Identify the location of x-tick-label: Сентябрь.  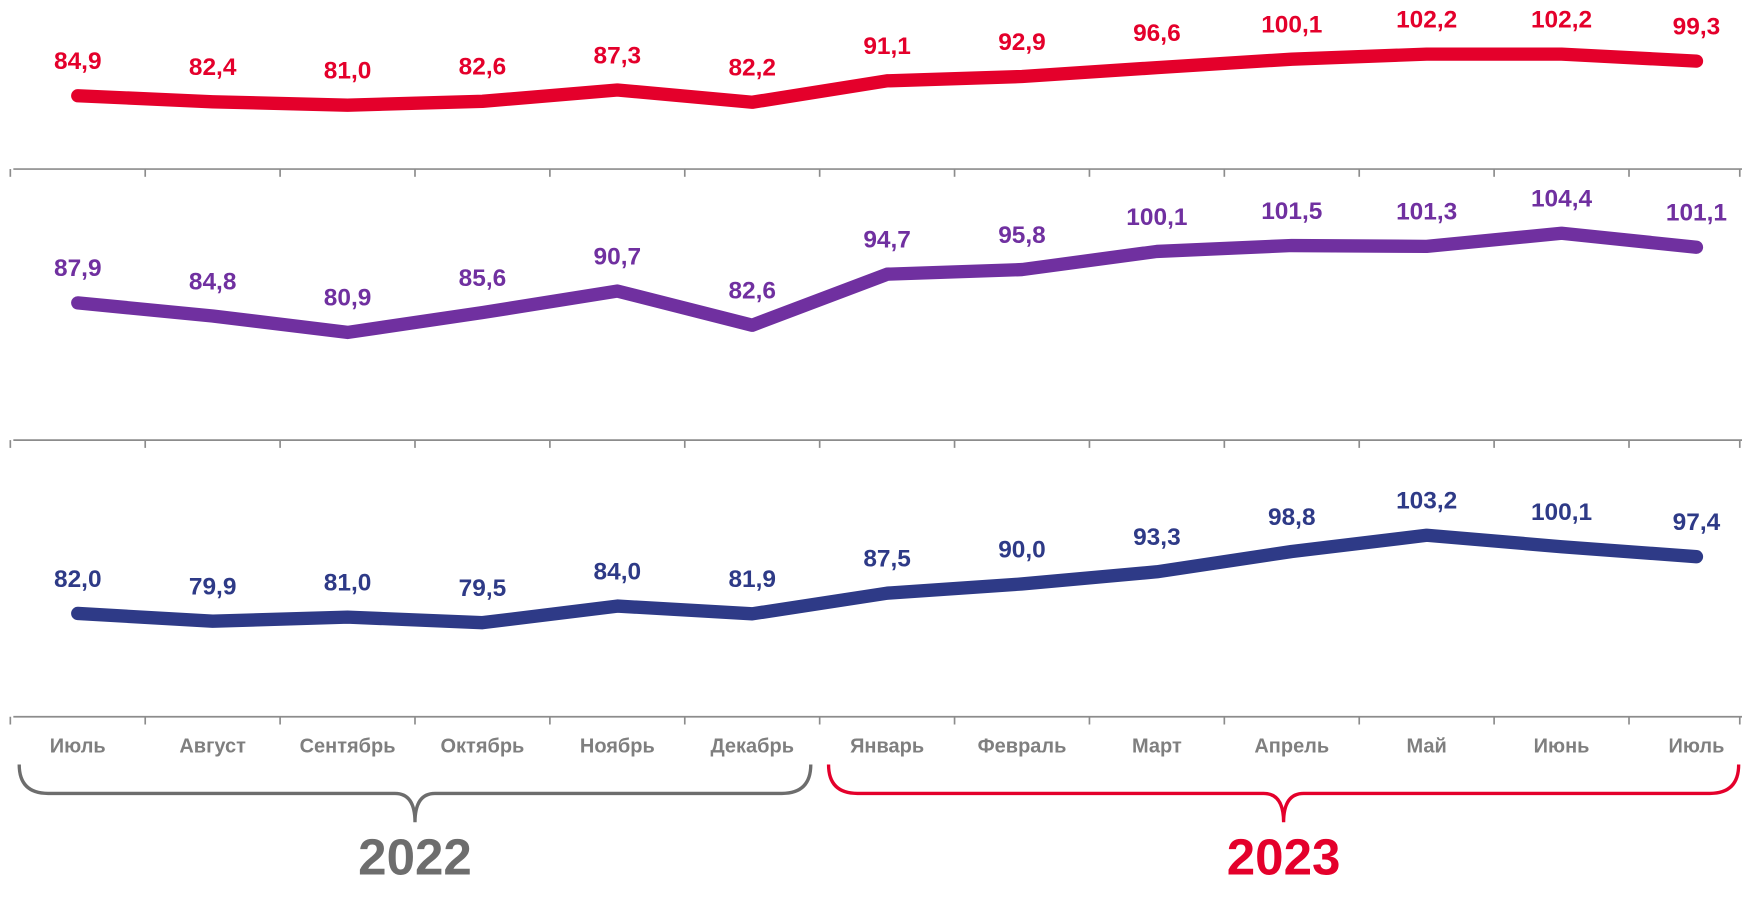
(348, 746).